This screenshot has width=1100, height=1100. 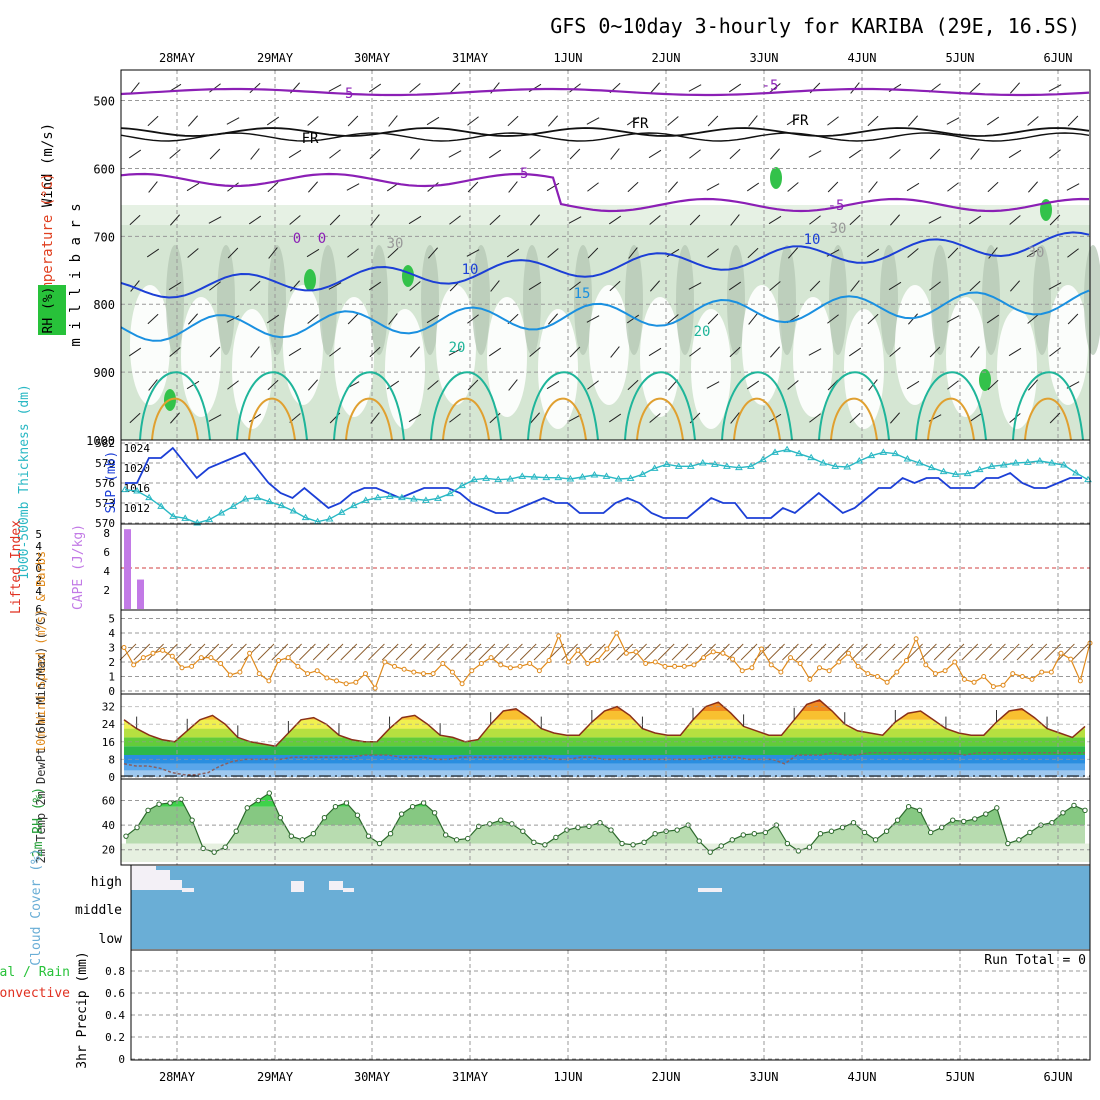 I want to click on ylabel-rh: RH (%), so click(x=48, y=310).